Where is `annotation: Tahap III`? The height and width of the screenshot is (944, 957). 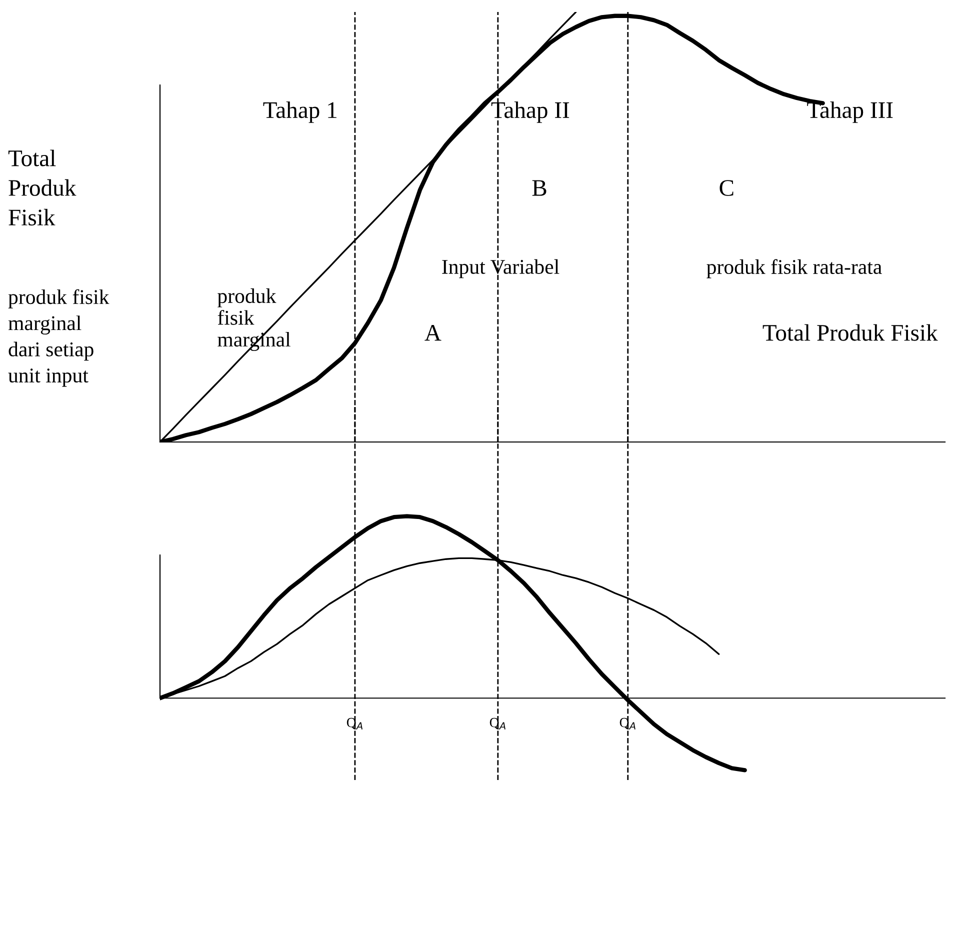 annotation: Tahap III is located at coordinates (850, 112).